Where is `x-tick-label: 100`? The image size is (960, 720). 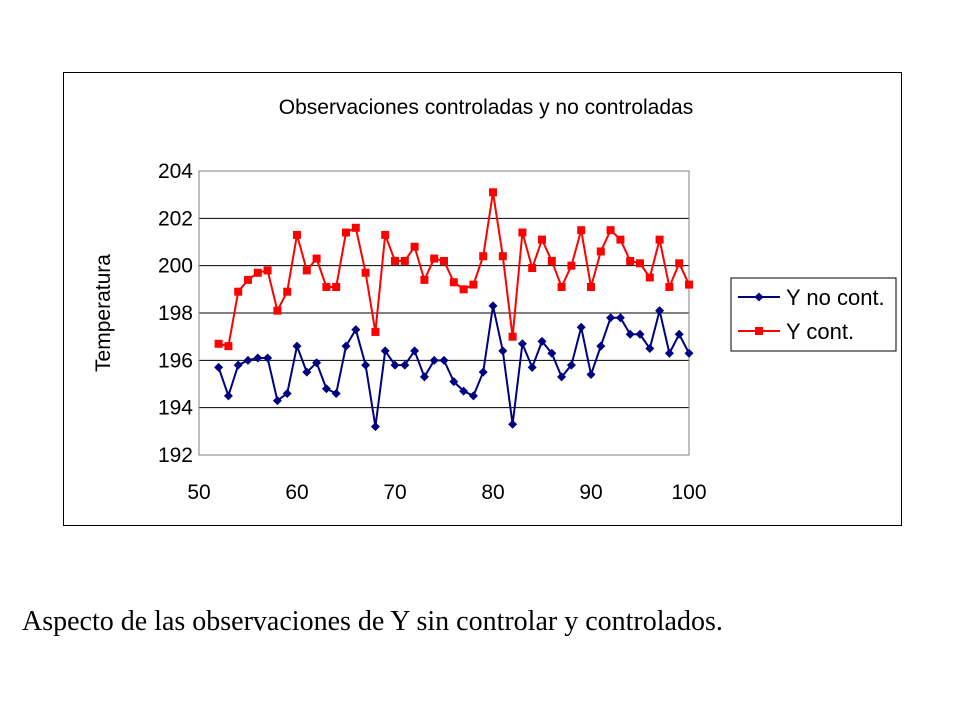 x-tick-label: 100 is located at coordinates (688, 492).